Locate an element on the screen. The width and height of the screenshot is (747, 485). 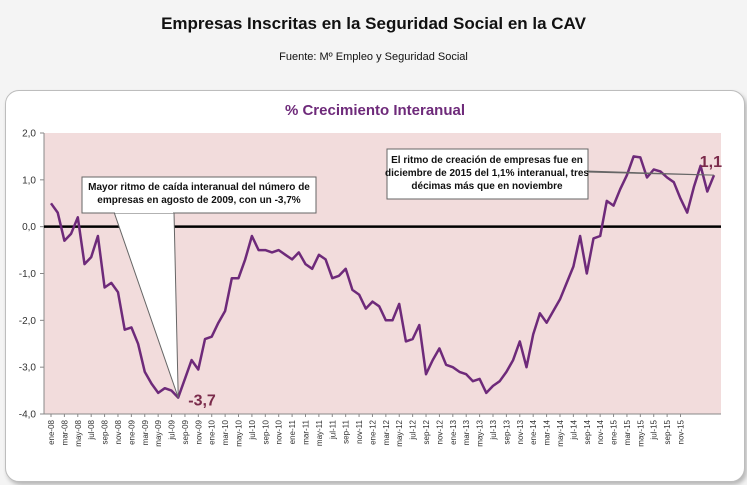
x-tick-label: mar-10 is located at coordinates (225, 432).